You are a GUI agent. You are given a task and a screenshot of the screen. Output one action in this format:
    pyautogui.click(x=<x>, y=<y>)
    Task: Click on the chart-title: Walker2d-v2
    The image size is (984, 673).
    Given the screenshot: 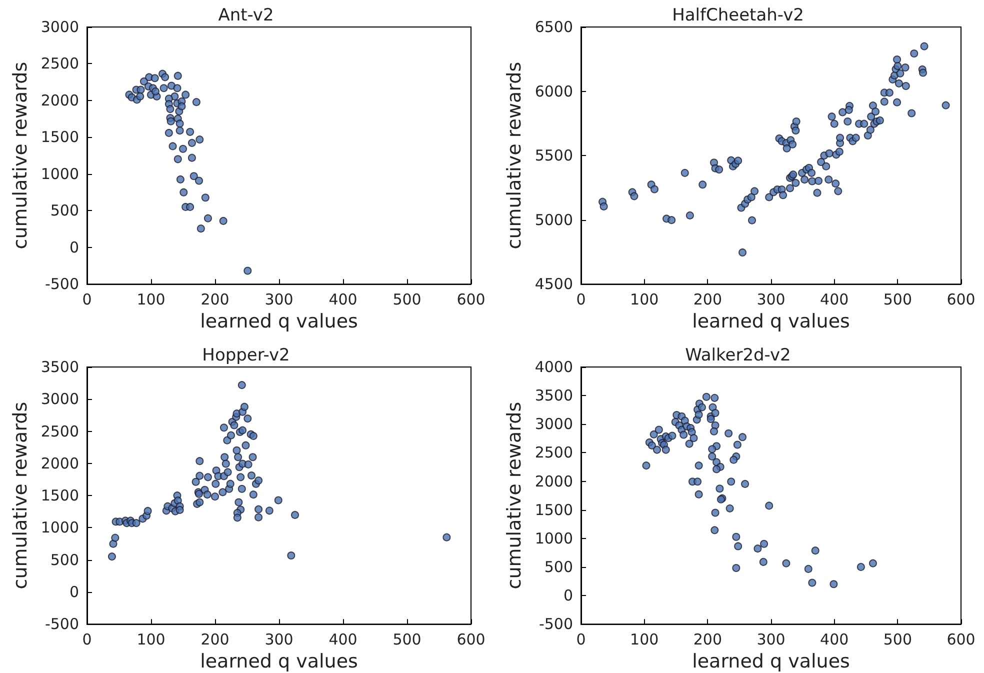 What is the action you would take?
    pyautogui.click(x=738, y=356)
    